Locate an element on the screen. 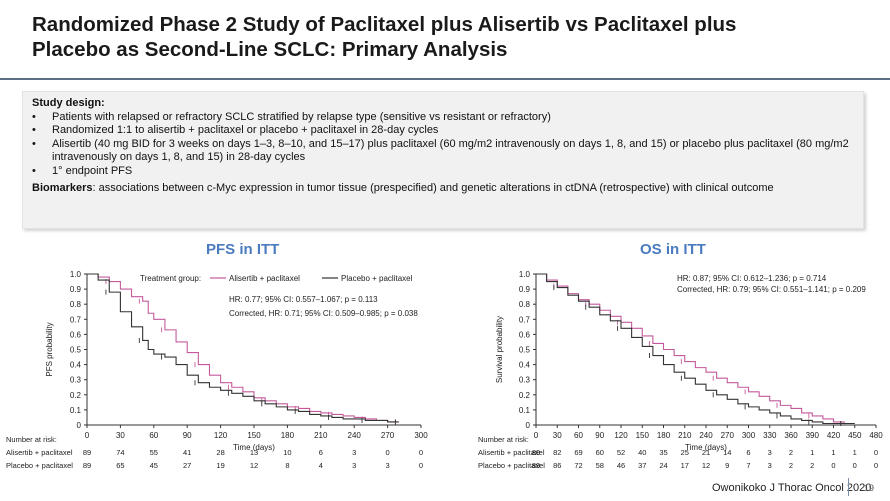 Image resolution: width=890 pixels, height=501 pixels. os-x-tick-label: 360 is located at coordinates (791, 435).